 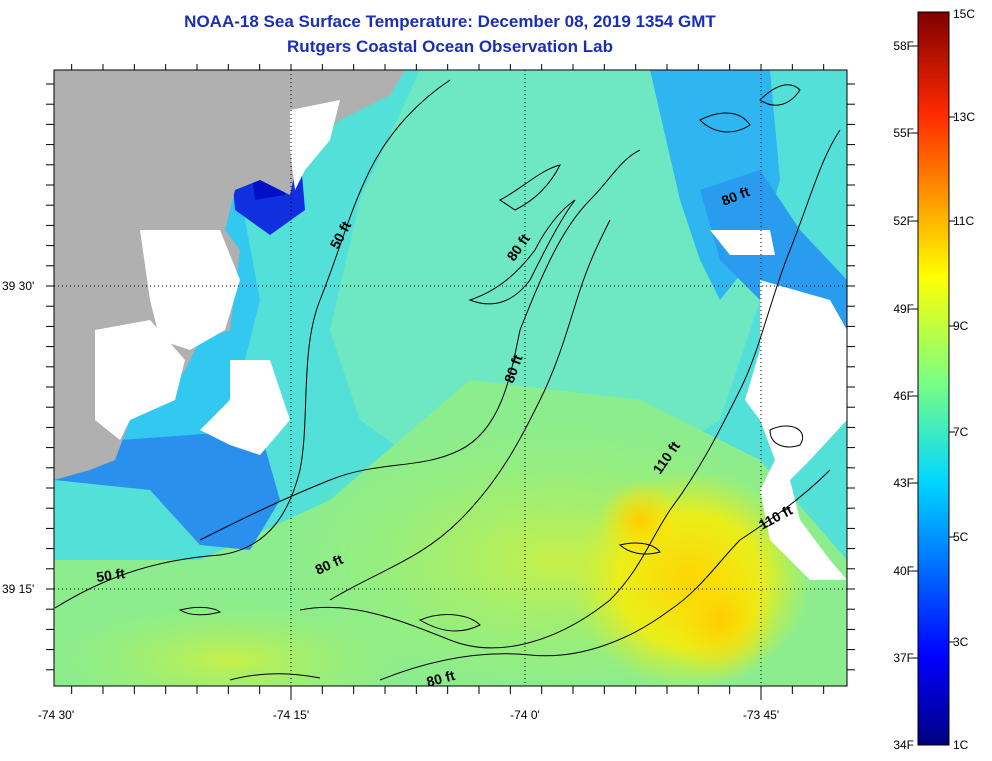 What do you see at coordinates (903, 46) in the screenshot?
I see `colorbar-f-label: 58F` at bounding box center [903, 46].